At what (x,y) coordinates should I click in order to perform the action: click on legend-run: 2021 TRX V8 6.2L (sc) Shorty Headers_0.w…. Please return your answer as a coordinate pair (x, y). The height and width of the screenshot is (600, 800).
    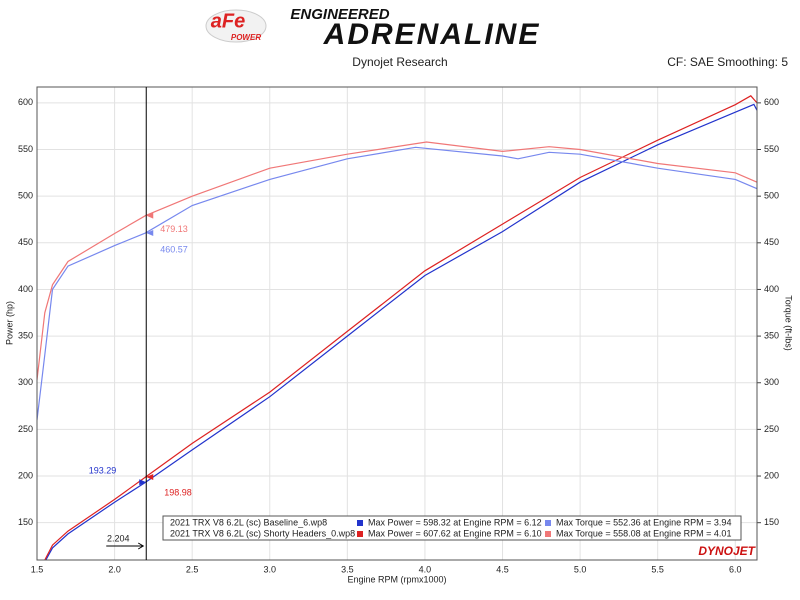
    Looking at the image, I should click on (262, 533).